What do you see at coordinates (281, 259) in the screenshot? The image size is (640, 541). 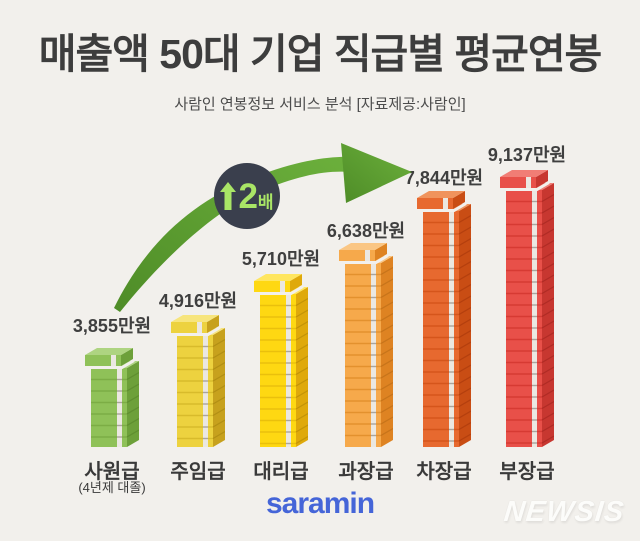 I see `bar-value-label: 5,710만원` at bounding box center [281, 259].